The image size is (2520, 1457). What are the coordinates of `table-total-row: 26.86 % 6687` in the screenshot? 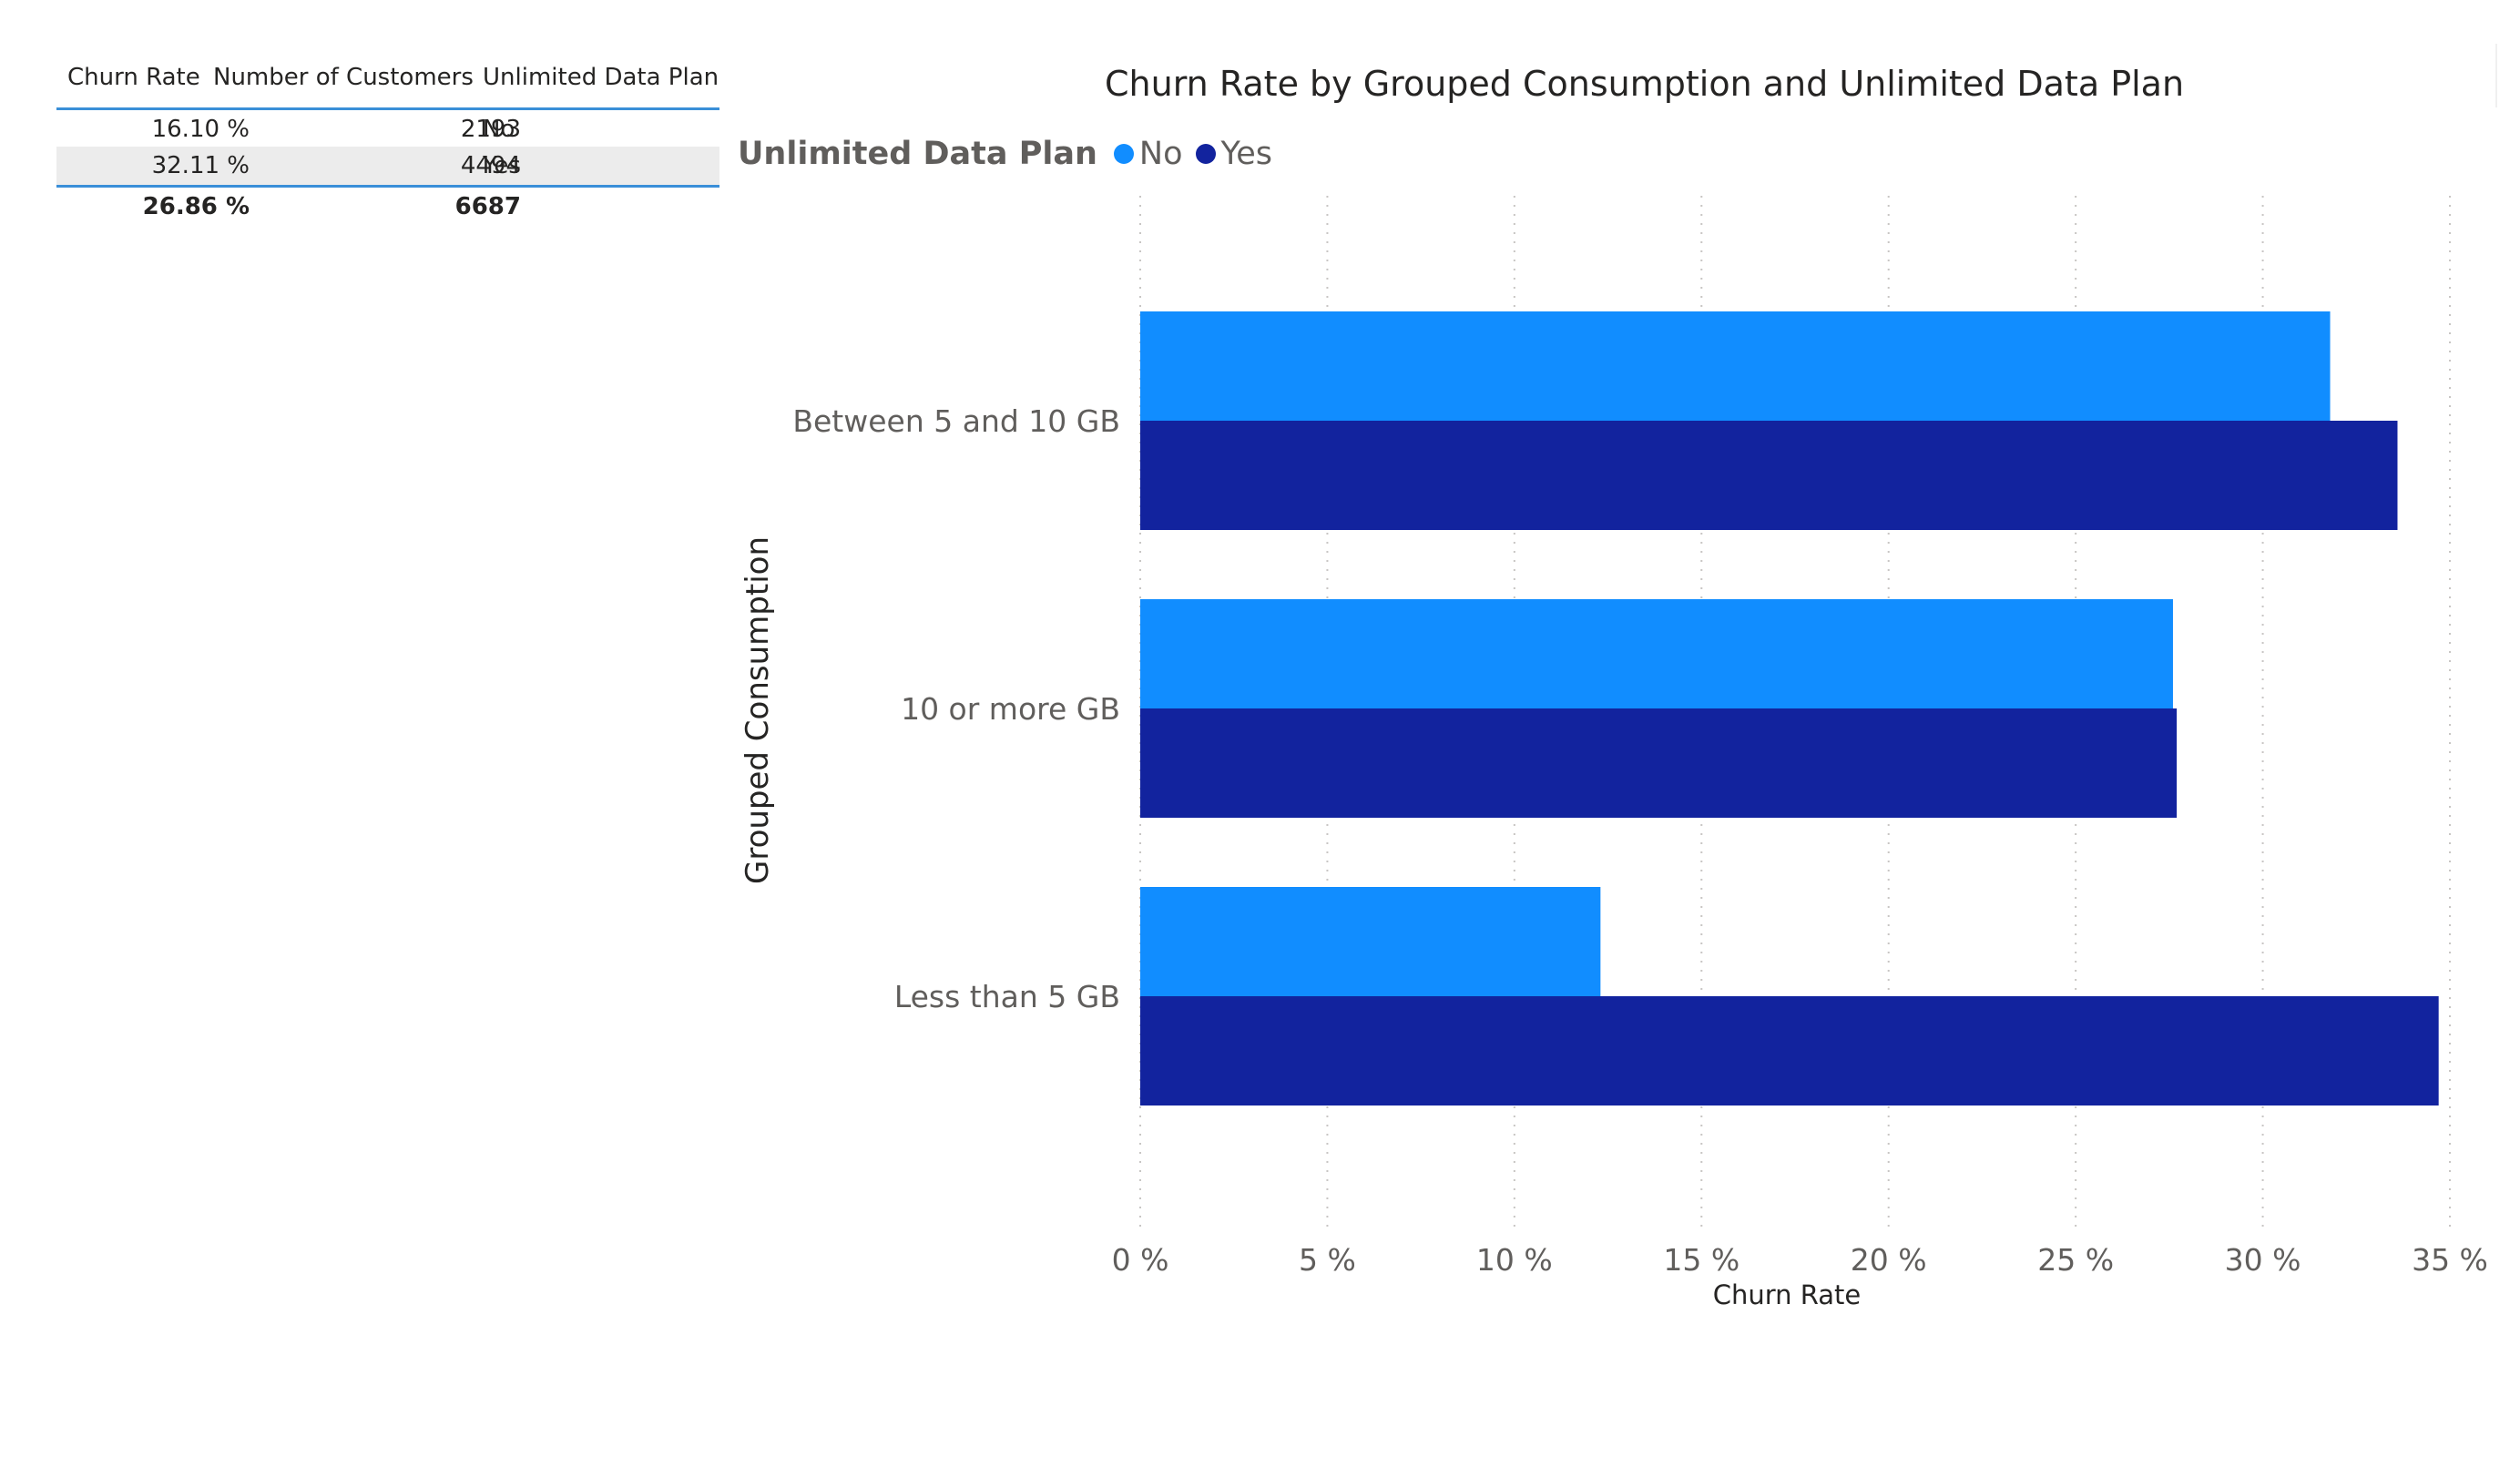 It's located at (387, 206).